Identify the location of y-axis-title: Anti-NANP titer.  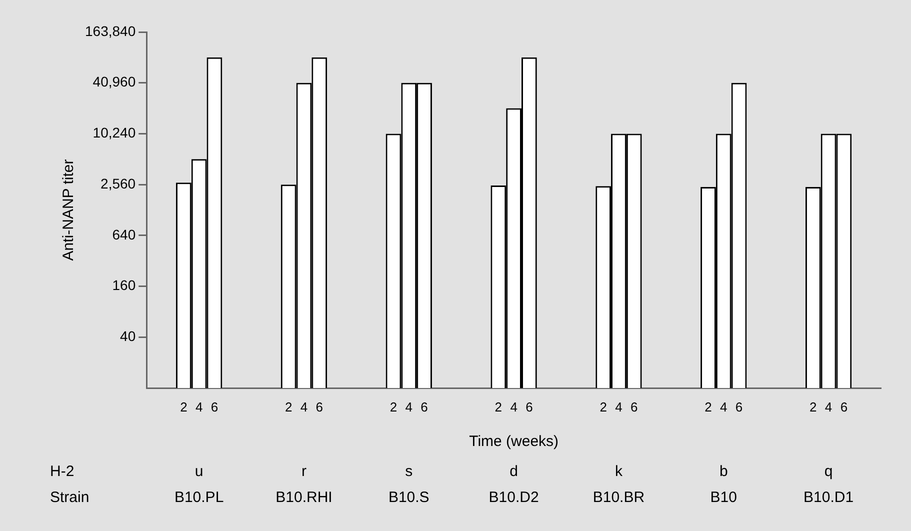
(69, 210).